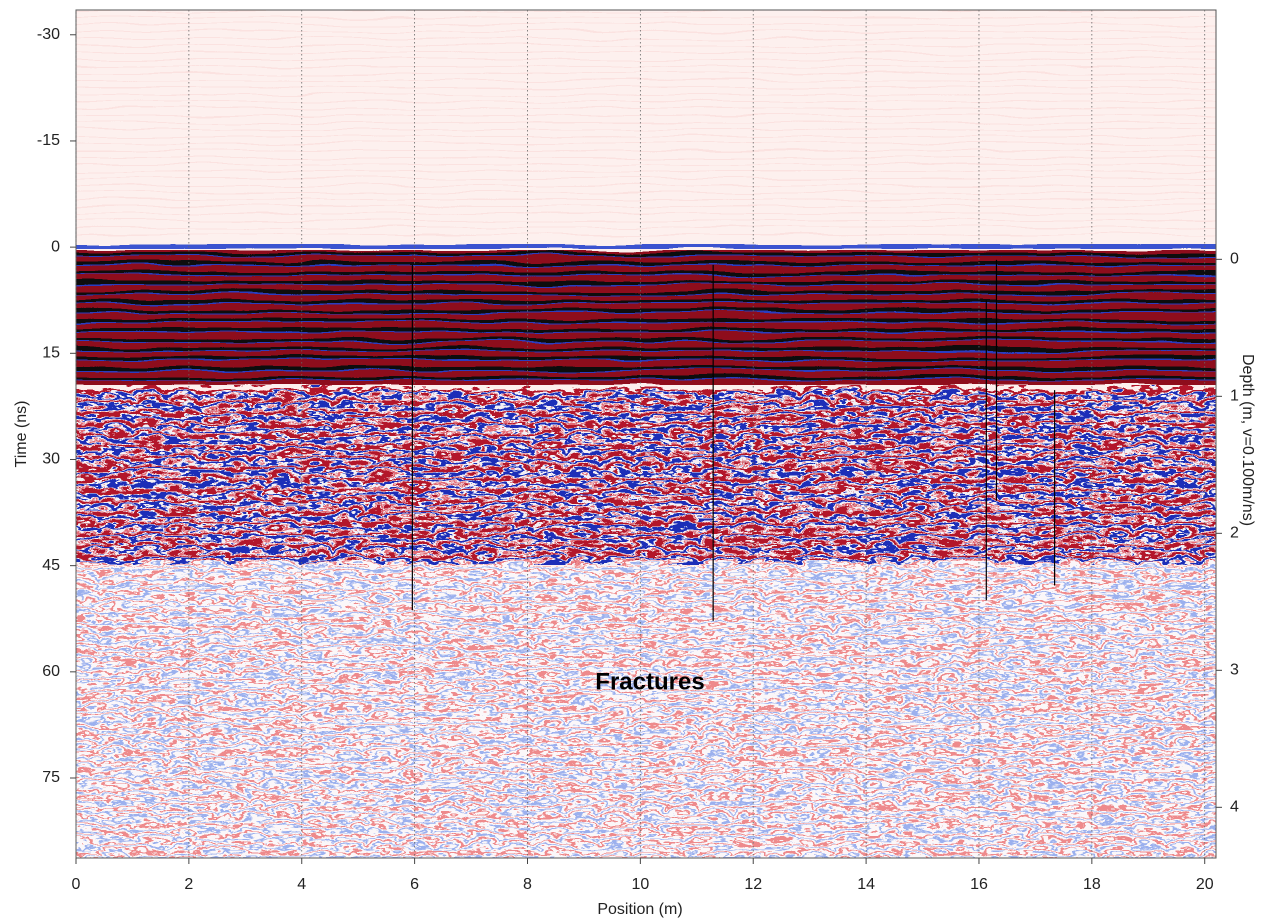 The width and height of the screenshot is (1270, 920). What do you see at coordinates (76, 884) in the screenshot?
I see `x-tick-label: 0` at bounding box center [76, 884].